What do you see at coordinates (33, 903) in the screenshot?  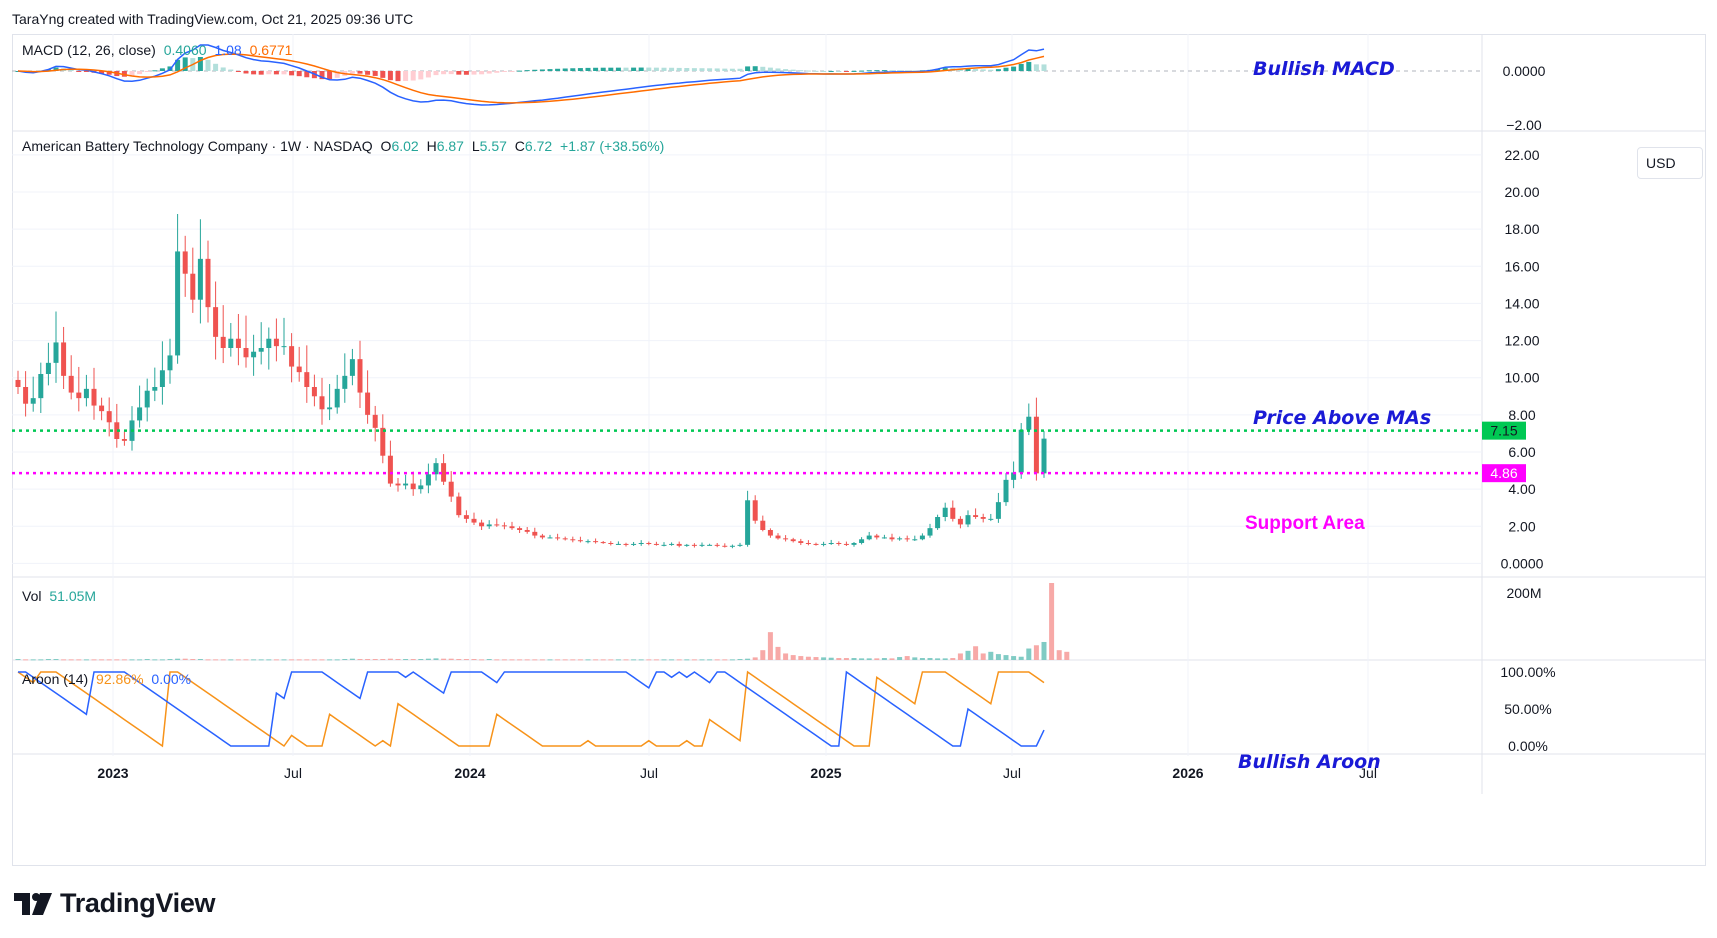 I see `tradingview-logo-icon` at bounding box center [33, 903].